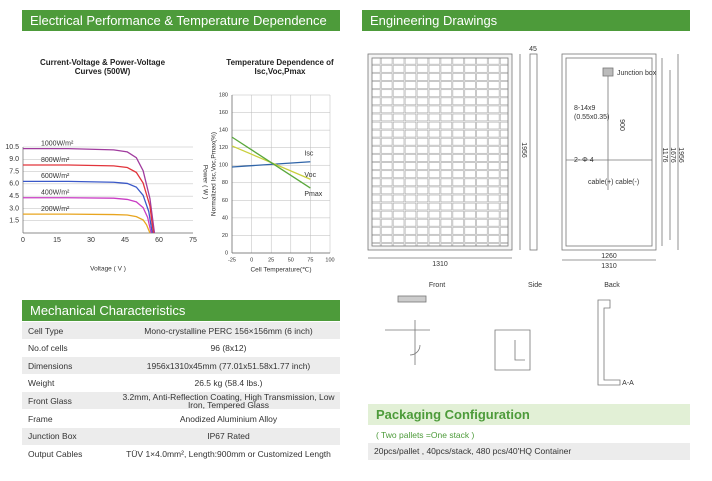 The image size is (712, 481). What do you see at coordinates (204, 182) in the screenshot?
I see `y2-axis-label: Power ( W )` at bounding box center [204, 182].